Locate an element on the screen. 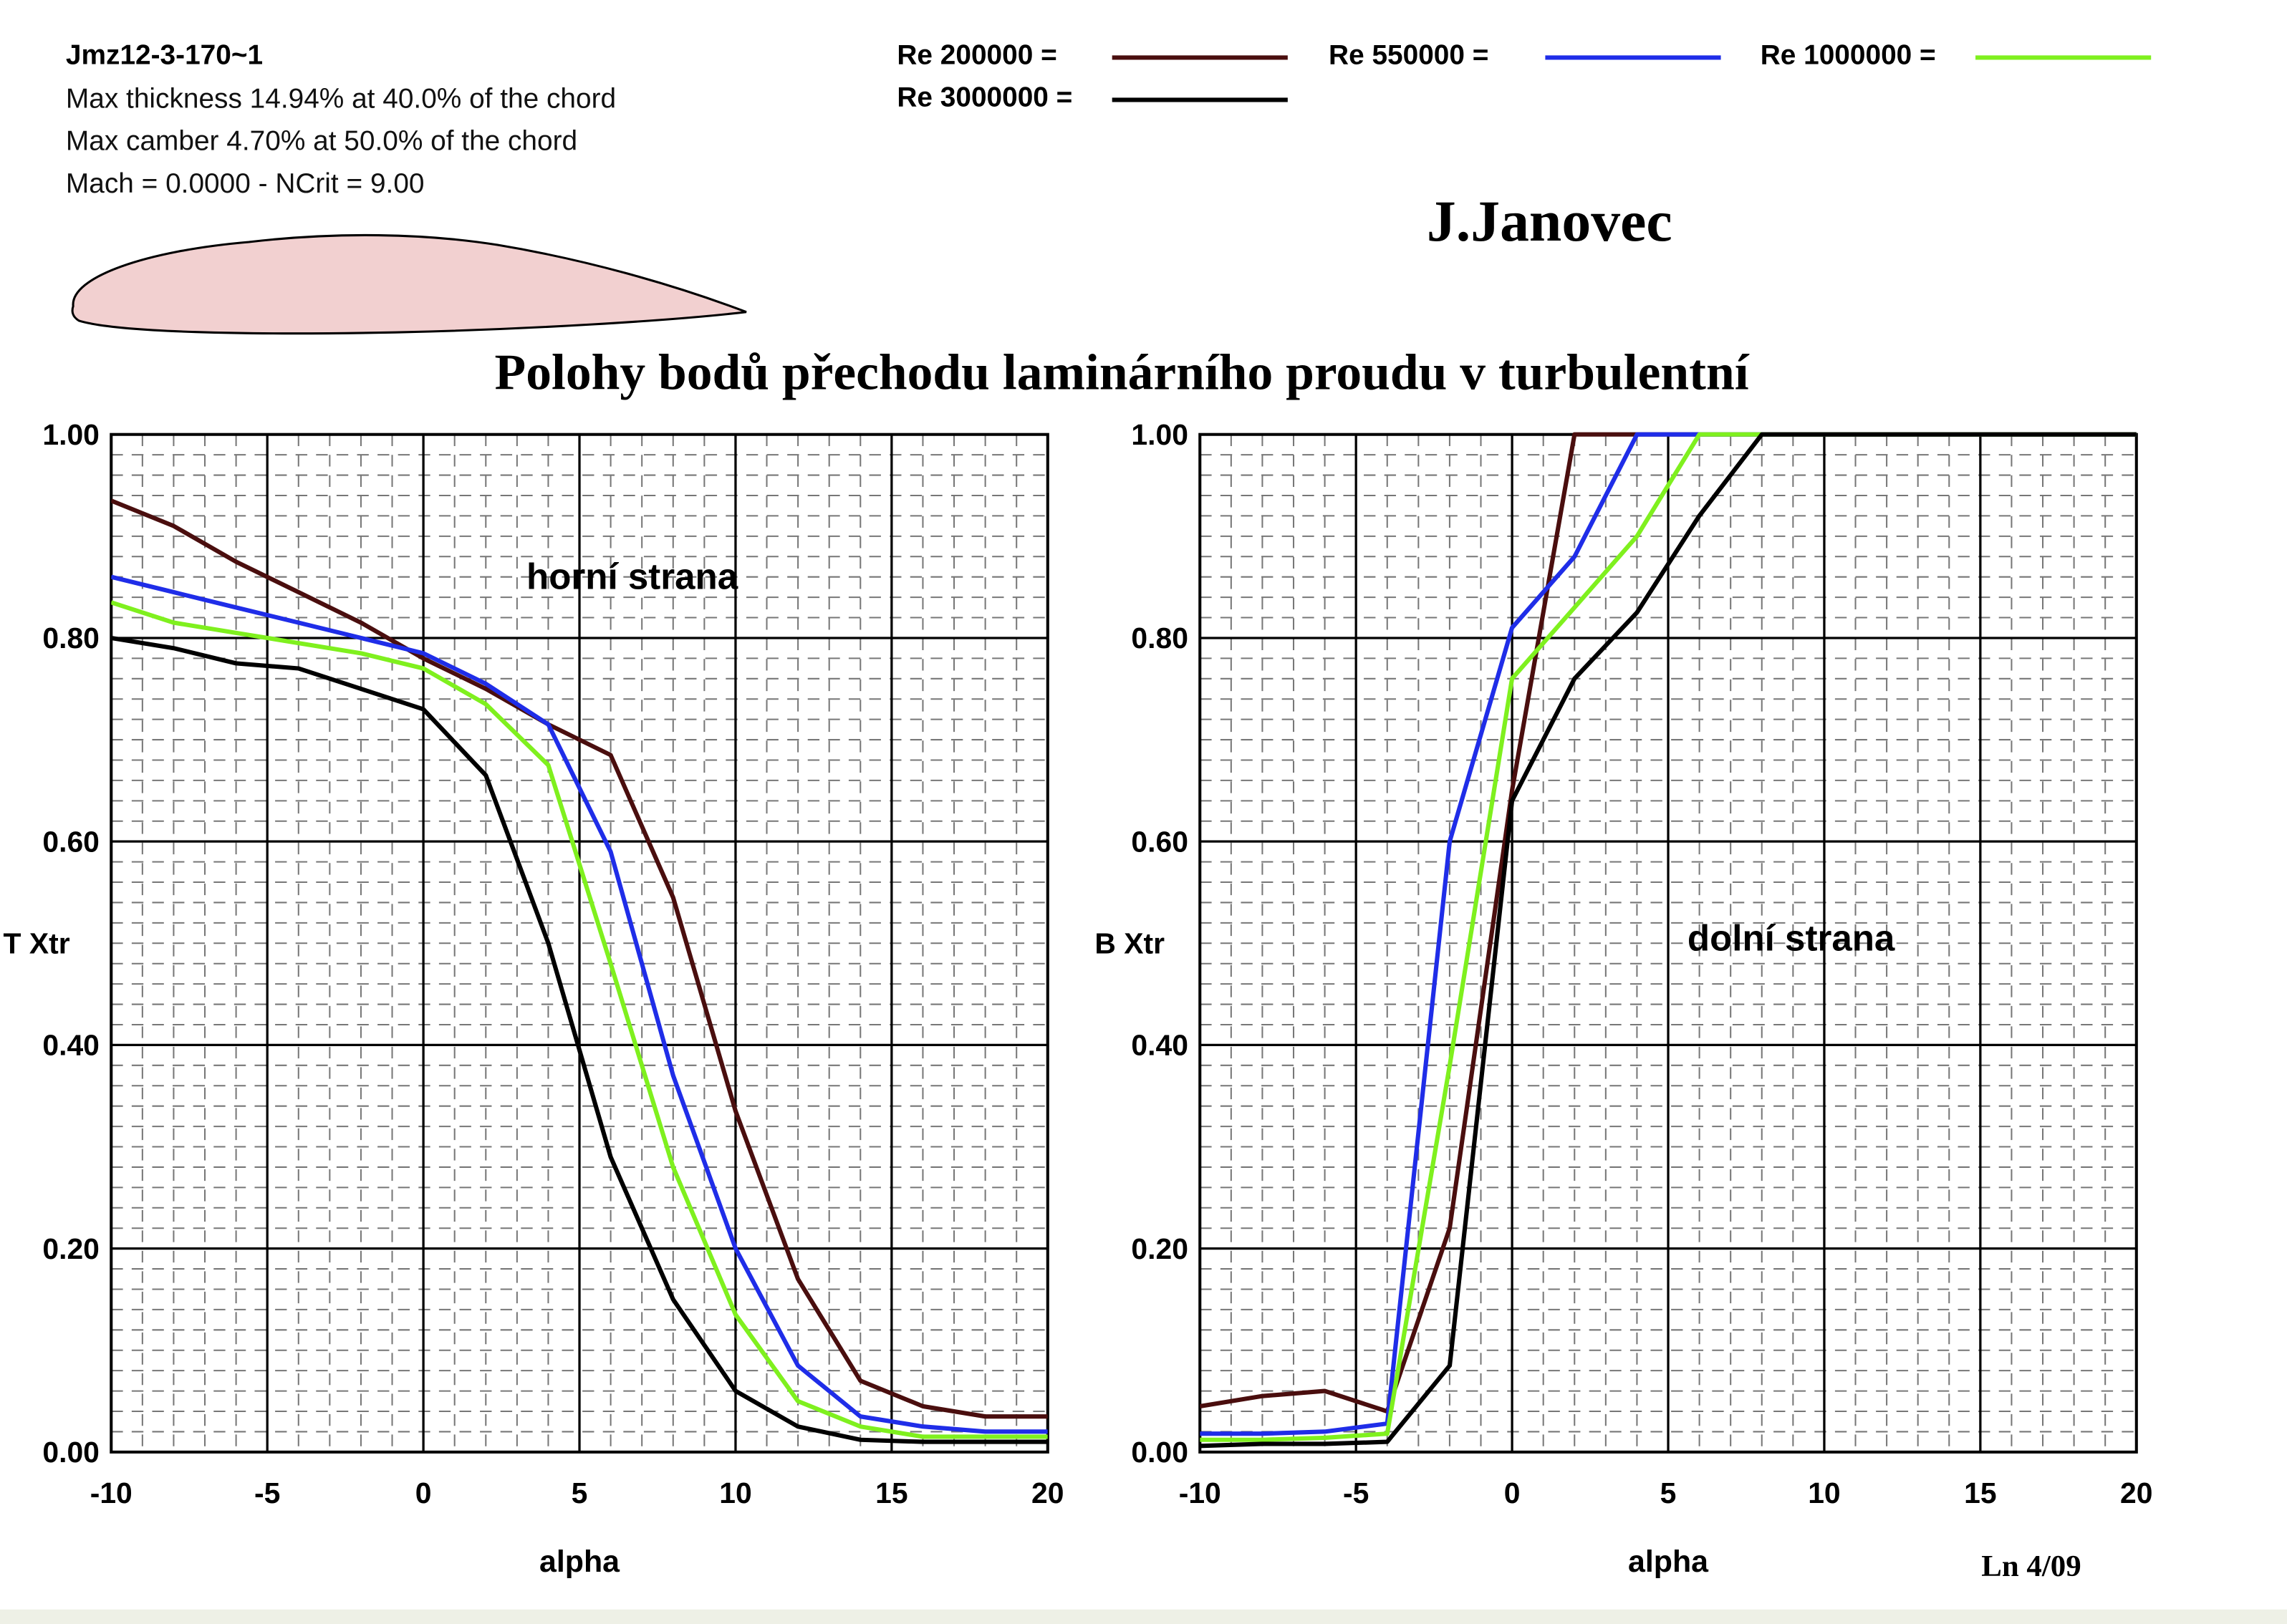  legend-label-re3000000: Re 3000000 = is located at coordinates (985, 98).